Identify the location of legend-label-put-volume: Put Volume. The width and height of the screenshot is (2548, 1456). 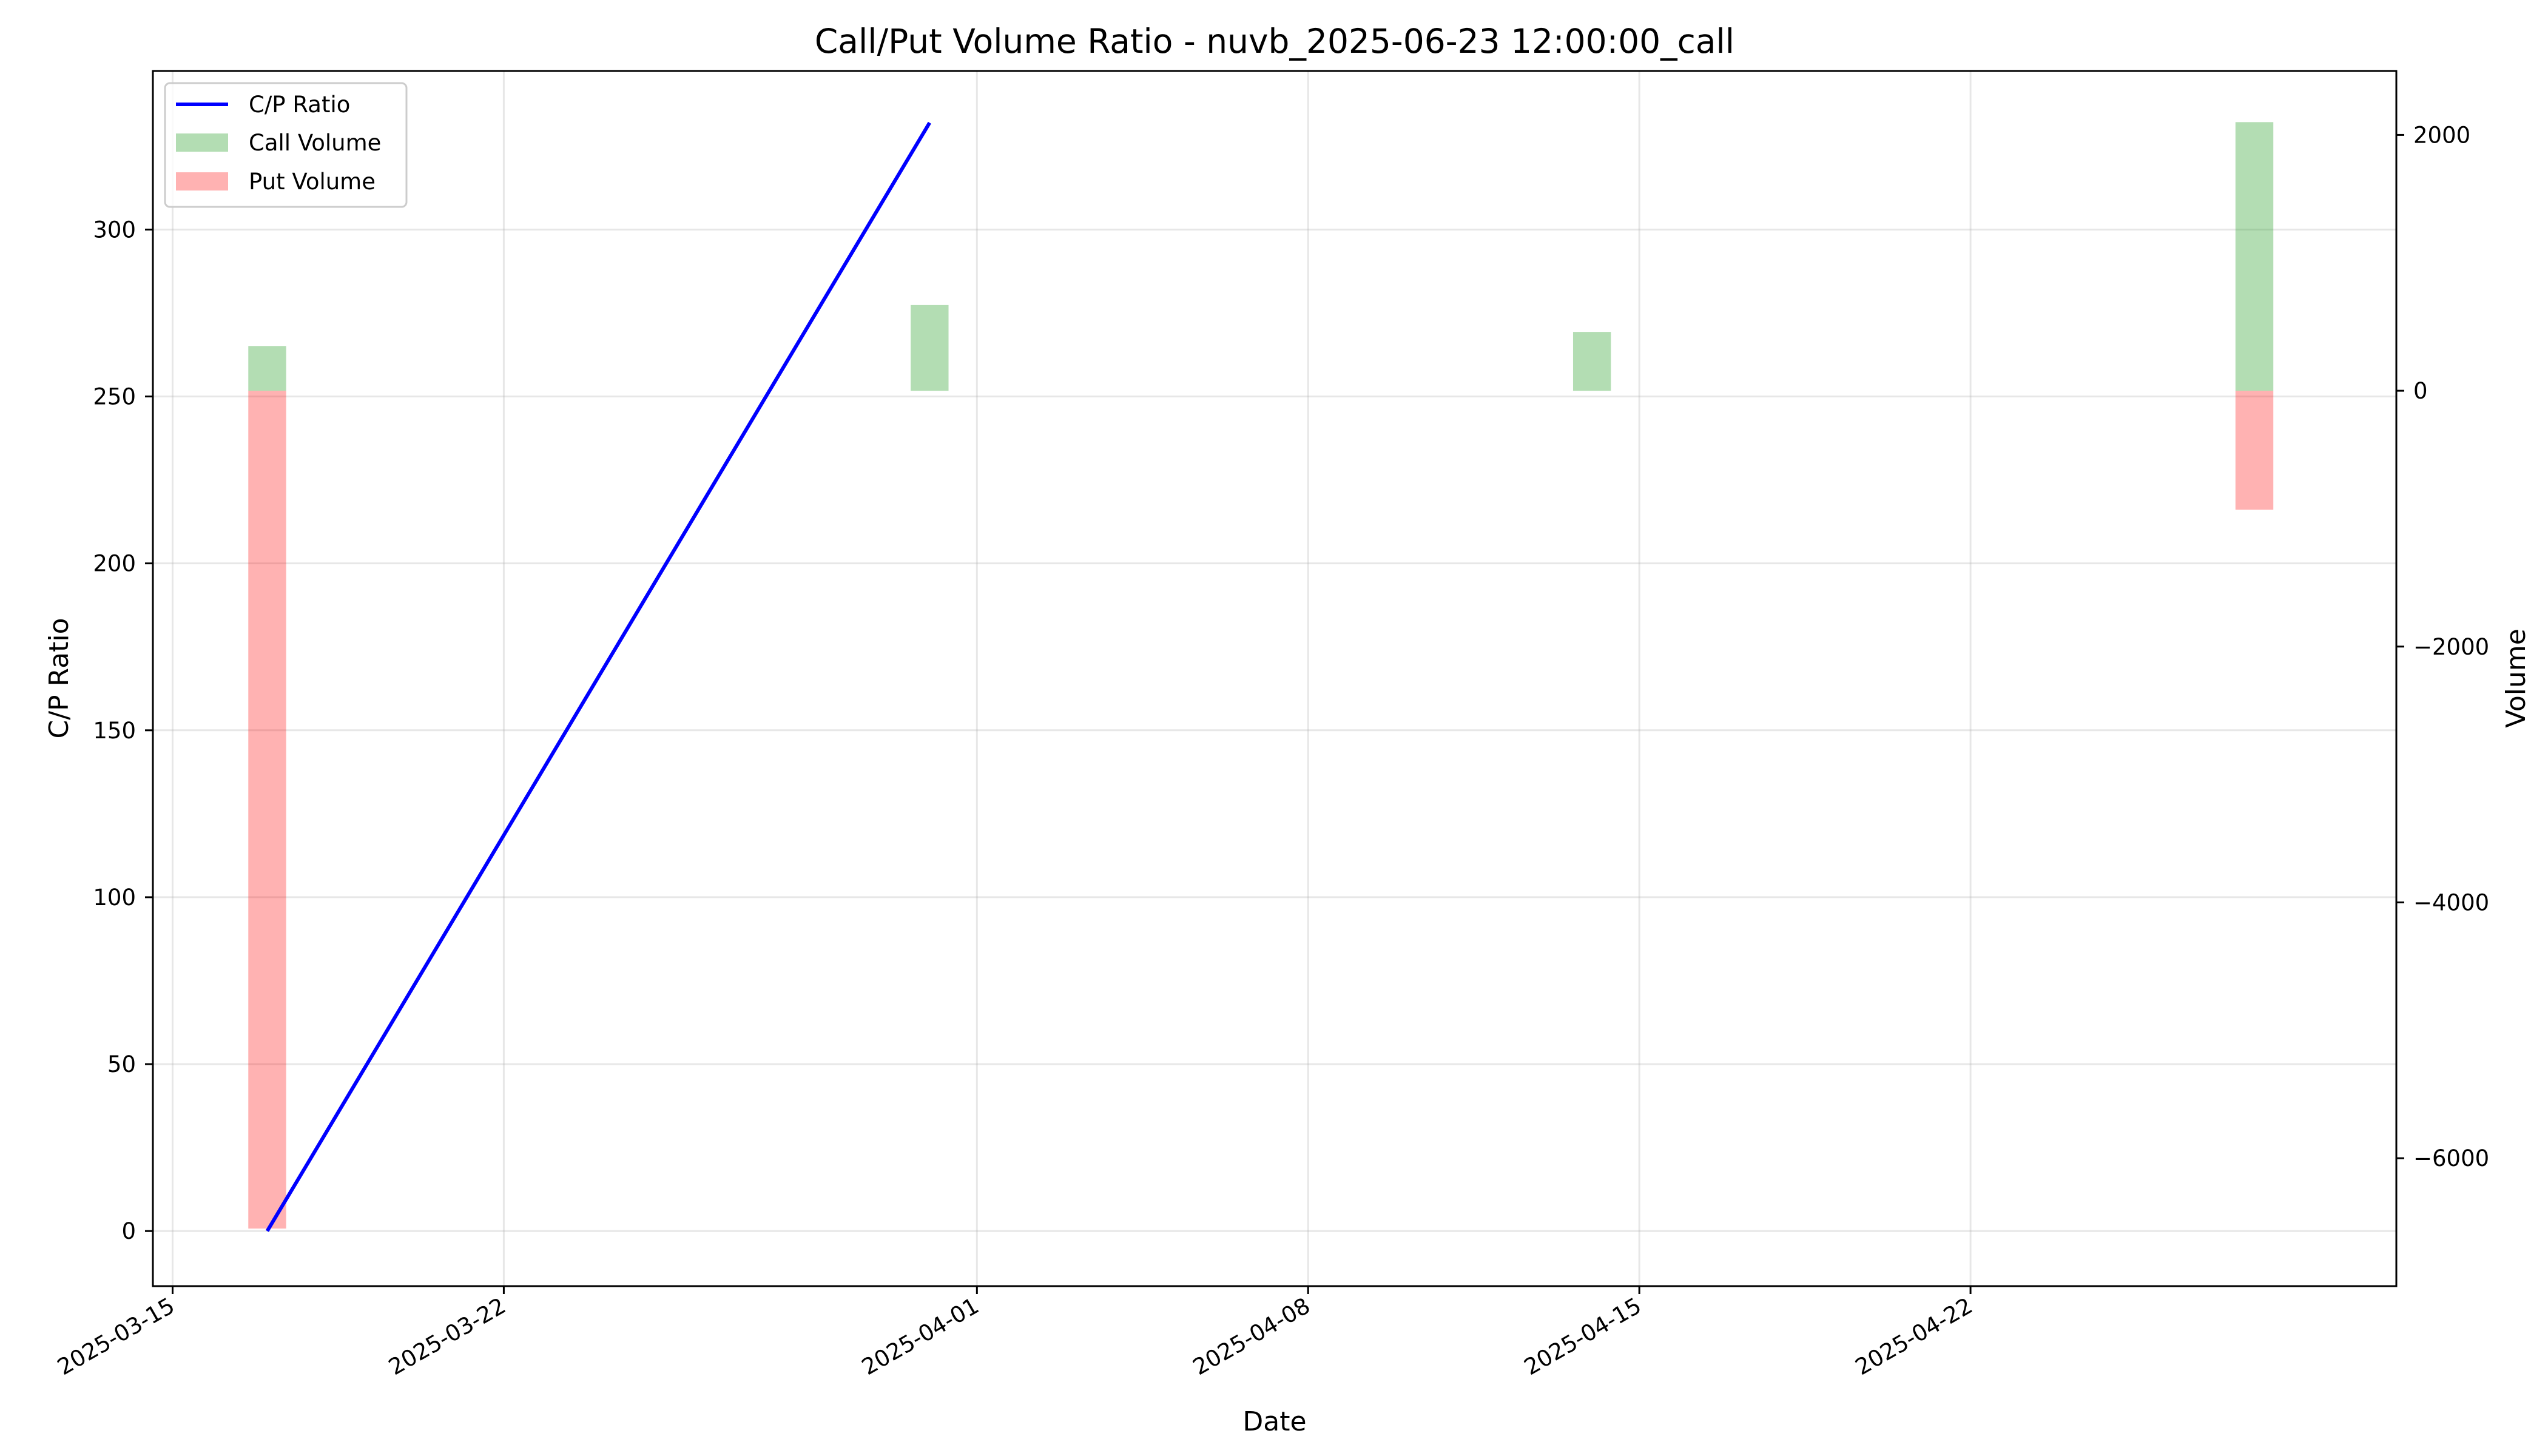
(312, 182).